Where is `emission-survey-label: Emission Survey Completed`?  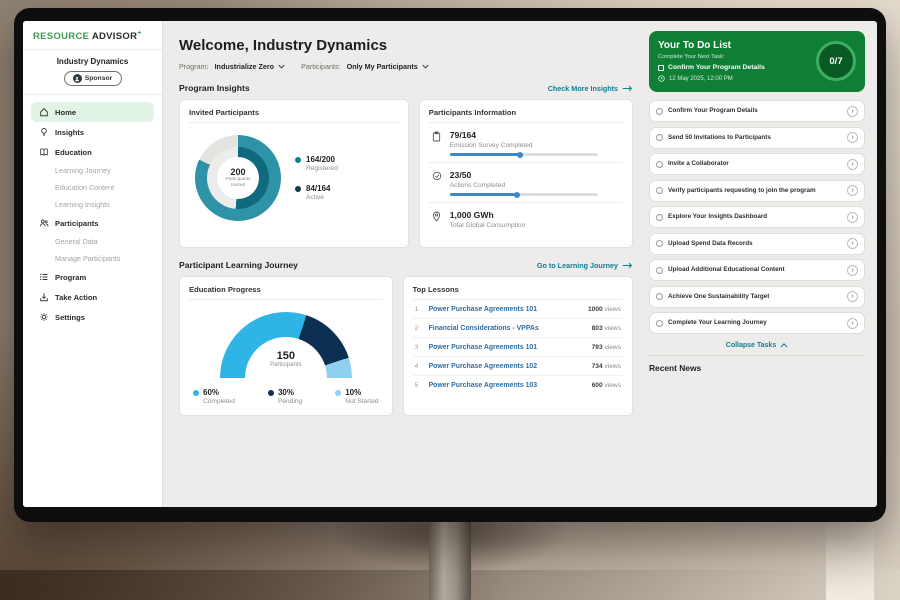 emission-survey-label: Emission Survey Completed is located at coordinates (491, 145).